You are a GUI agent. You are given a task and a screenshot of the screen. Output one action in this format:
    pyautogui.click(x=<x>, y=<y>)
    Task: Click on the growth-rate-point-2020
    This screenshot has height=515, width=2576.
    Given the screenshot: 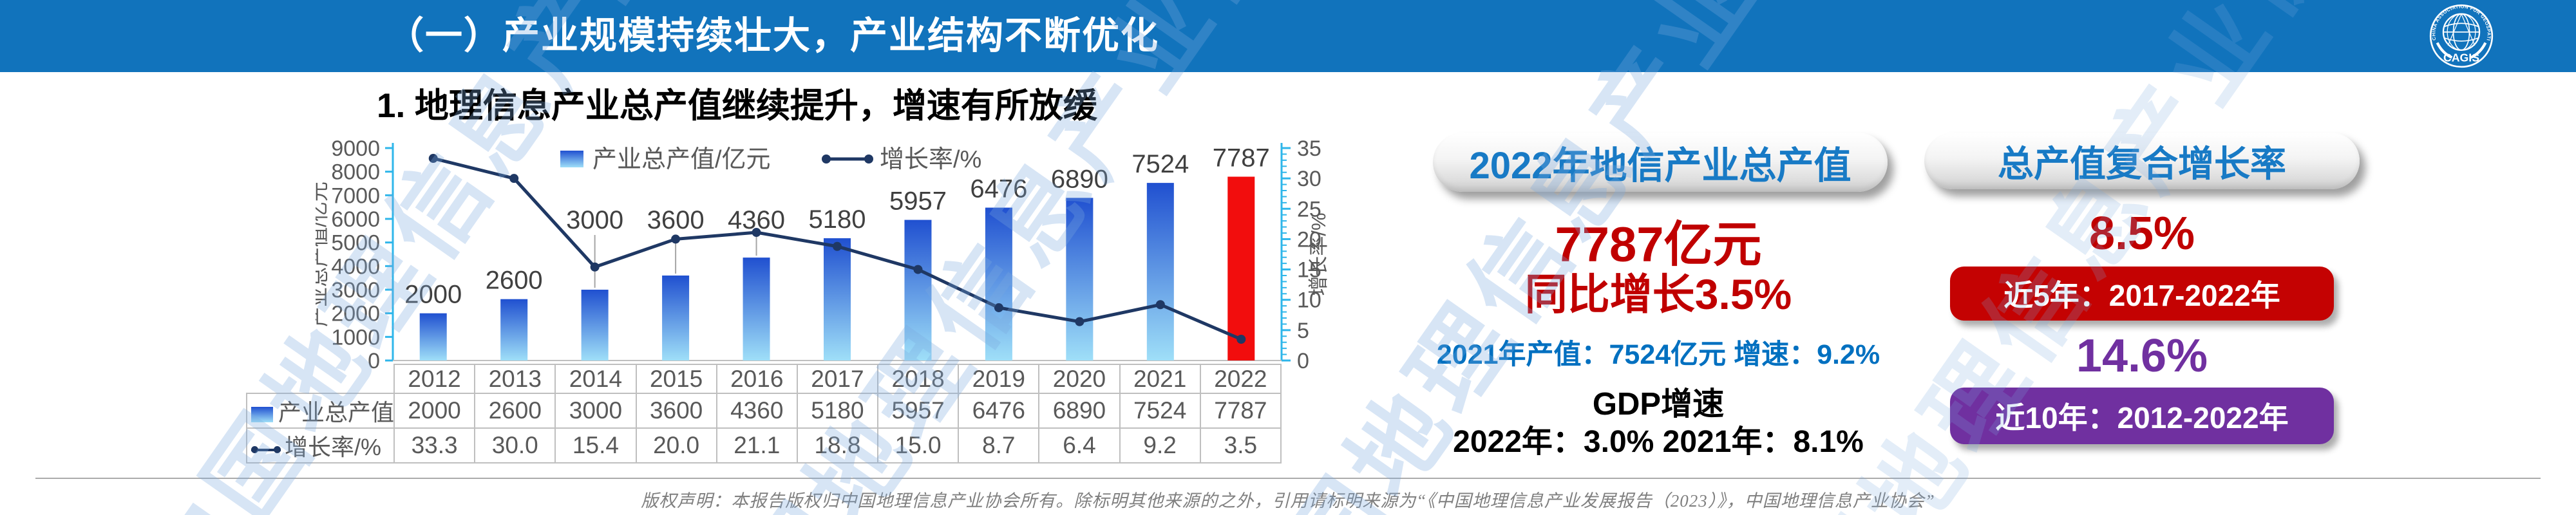 What is the action you would take?
    pyautogui.click(x=1079, y=322)
    